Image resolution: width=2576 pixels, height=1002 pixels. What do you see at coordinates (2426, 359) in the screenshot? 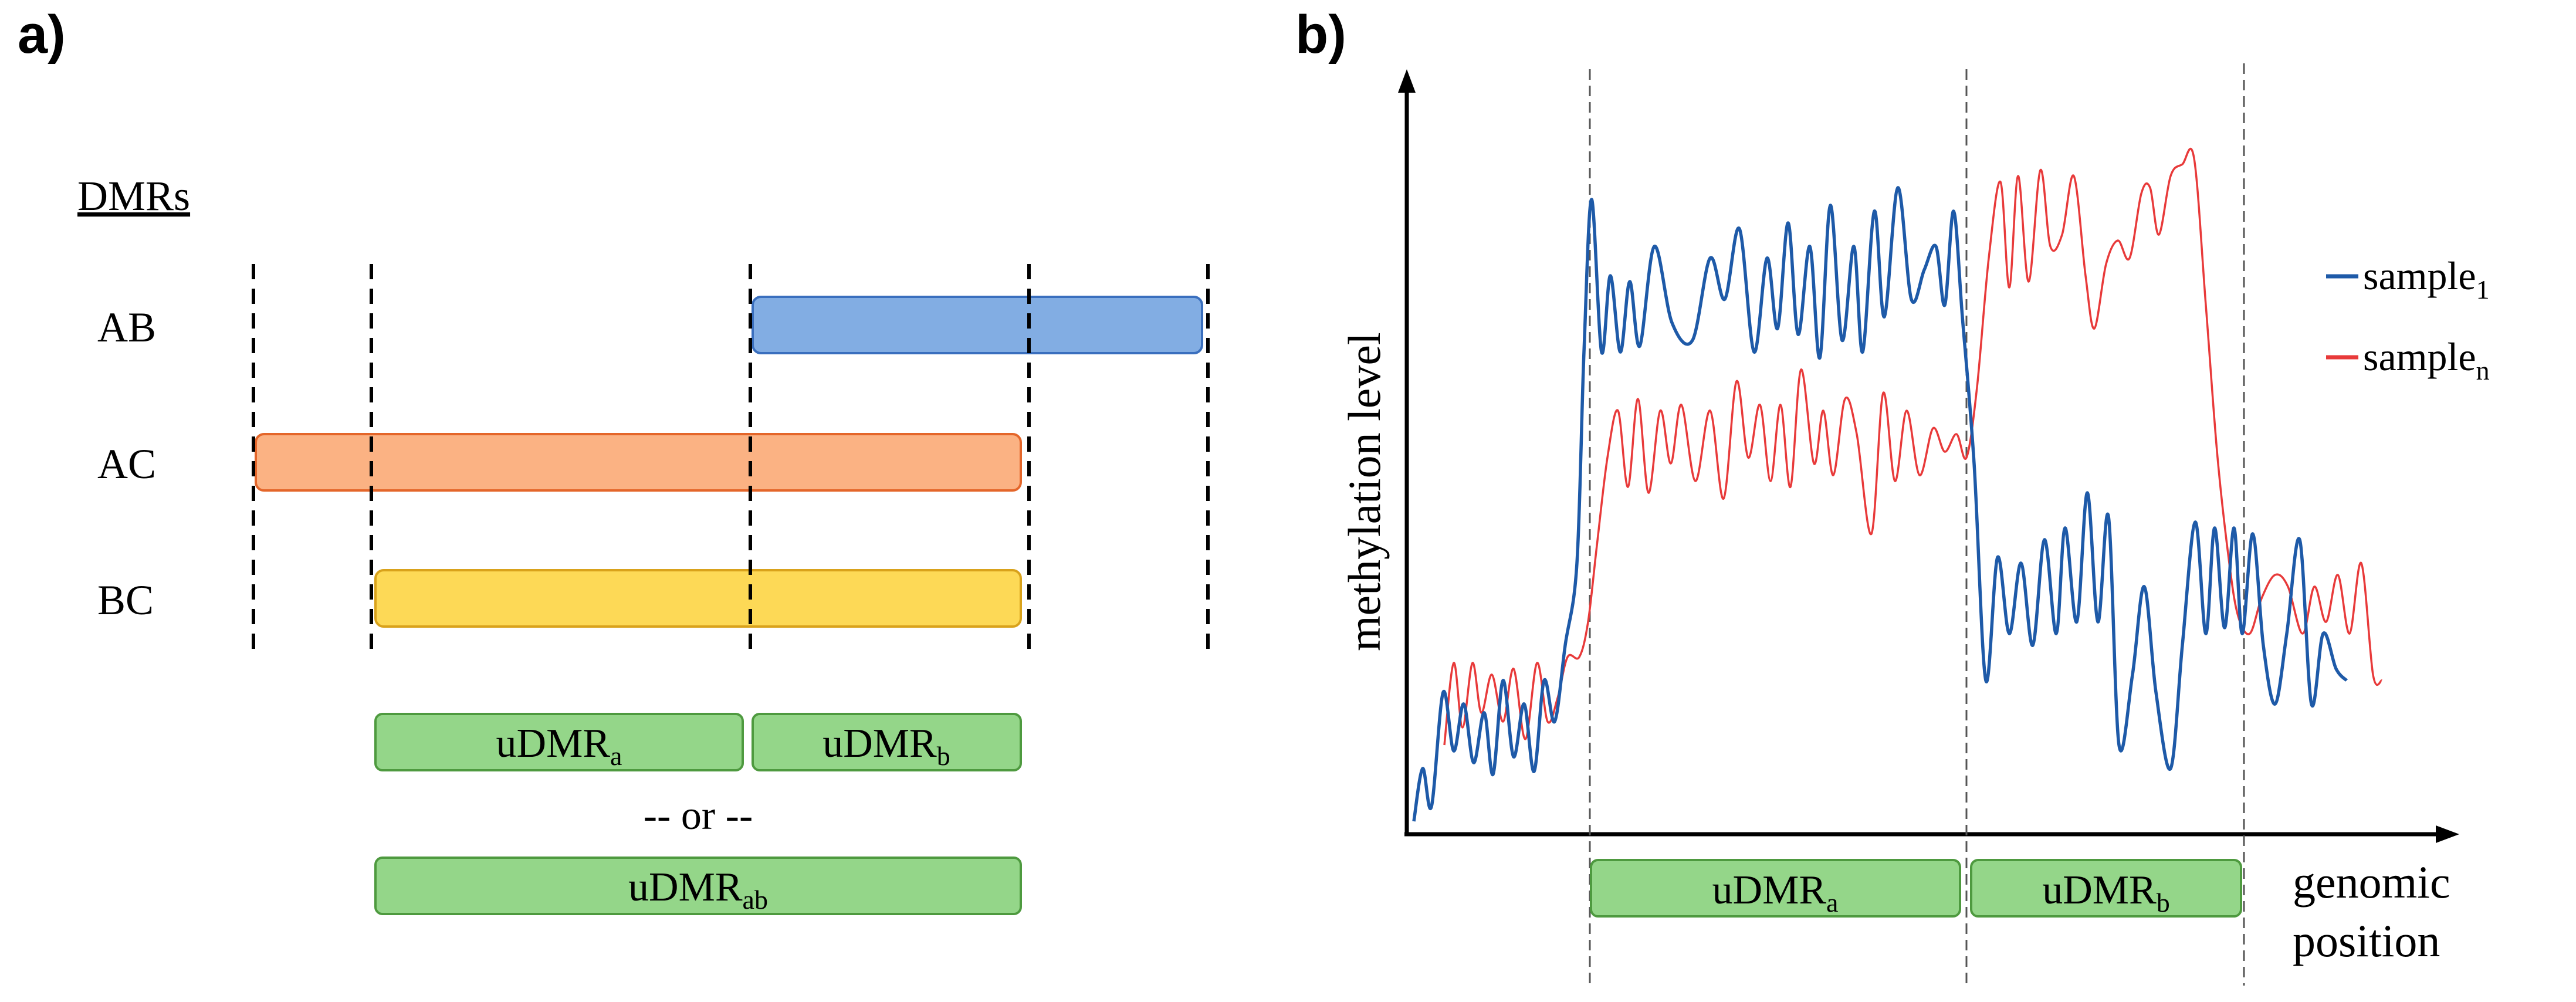
I see `legend-label-sample-n: samplen` at bounding box center [2426, 359].